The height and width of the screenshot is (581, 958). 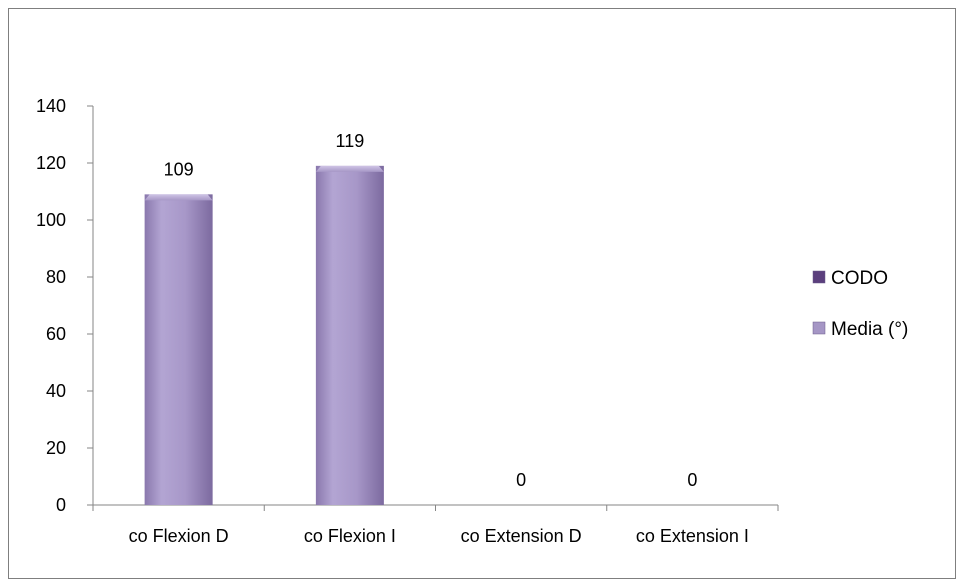 I want to click on bars, so click(x=264, y=335).